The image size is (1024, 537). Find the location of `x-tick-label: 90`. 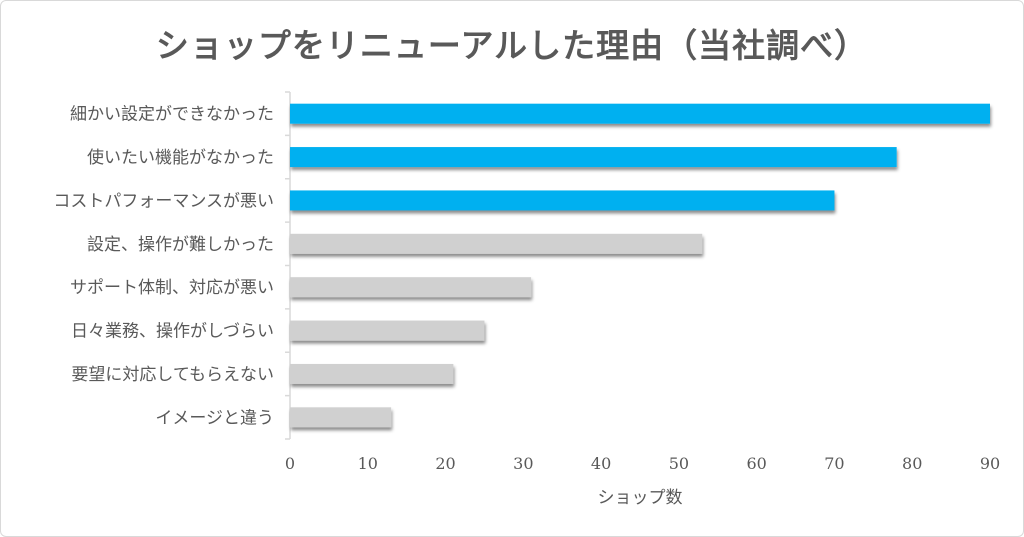

x-tick-label: 90 is located at coordinates (990, 463).